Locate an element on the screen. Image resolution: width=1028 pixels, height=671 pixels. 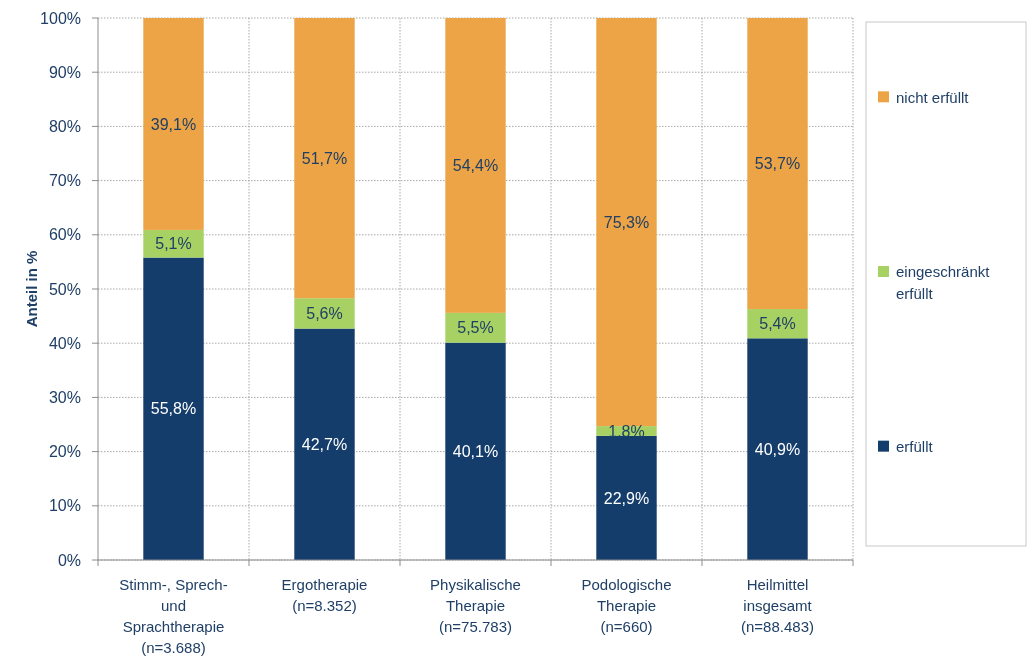
x-tick-label: Stimm-, Sprech- und Sprachtherapie (n=3.688) is located at coordinates (173, 616).